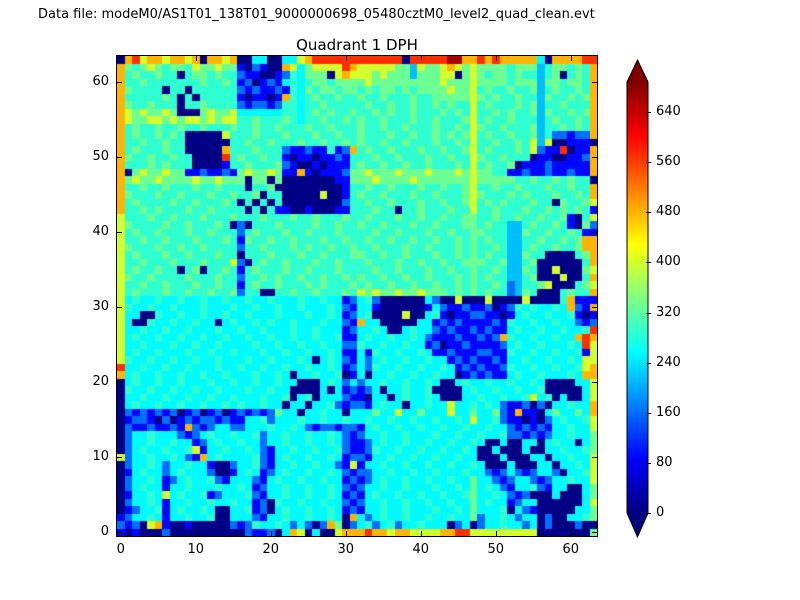 This screenshot has height=600, width=800. What do you see at coordinates (196, 549) in the screenshot?
I see `x-tick-label: 10` at bounding box center [196, 549].